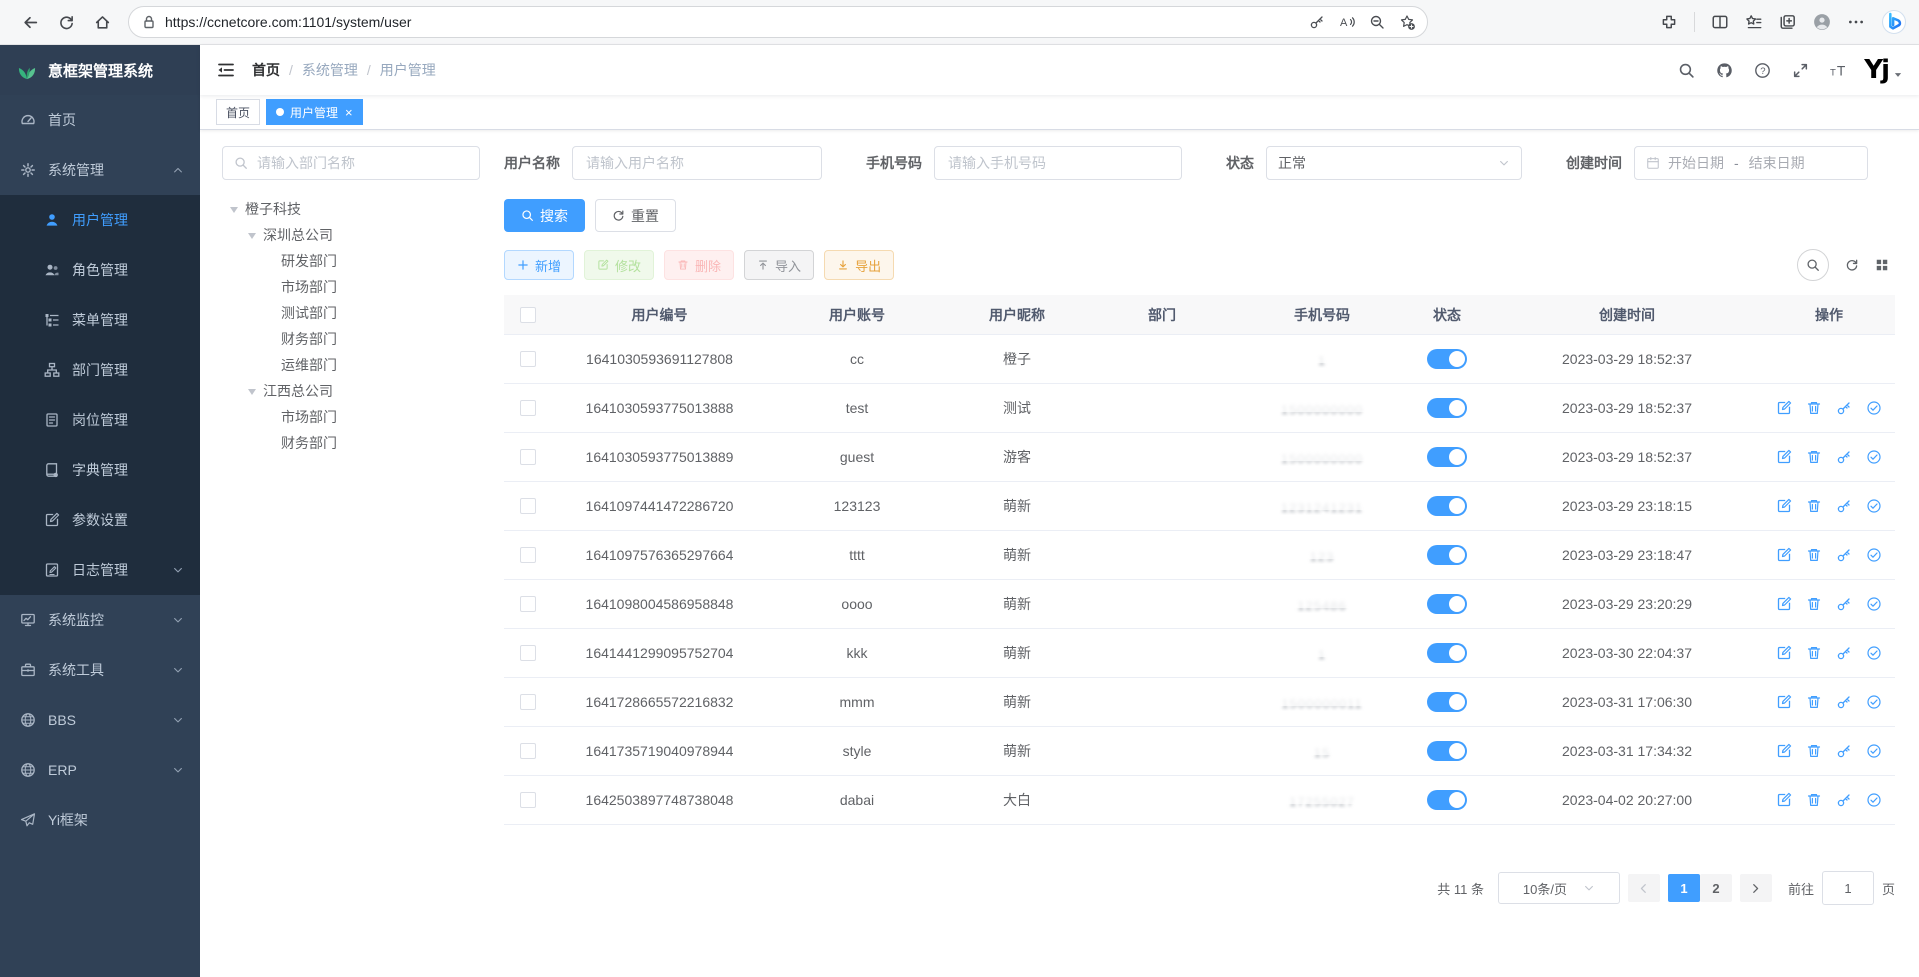  What do you see at coordinates (528, 314) in the screenshot?
I see `select-all-checkbox` at bounding box center [528, 314].